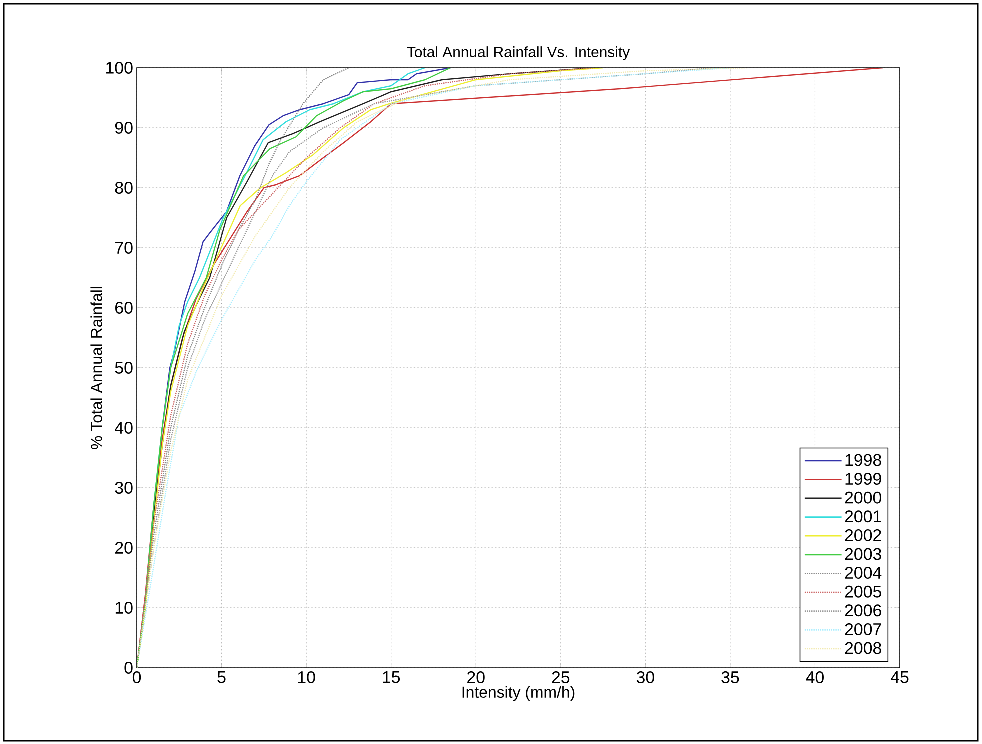 The image size is (982, 744). What do you see at coordinates (137, 678) in the screenshot?
I see `x-tick-label: 0` at bounding box center [137, 678].